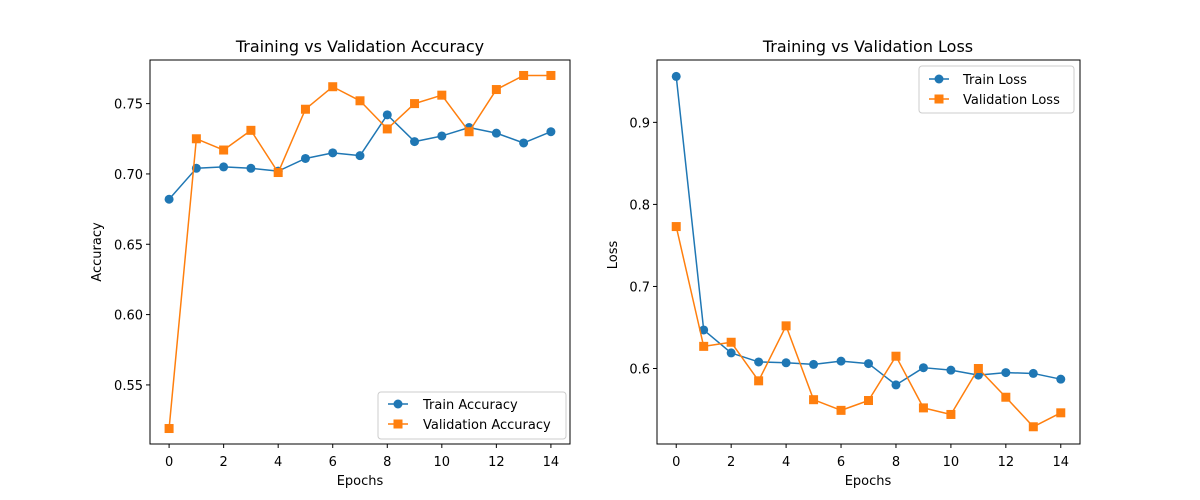 The image size is (1200, 500). What do you see at coordinates (939, 79) in the screenshot?
I see `legend-marker-train-loss` at bounding box center [939, 79].